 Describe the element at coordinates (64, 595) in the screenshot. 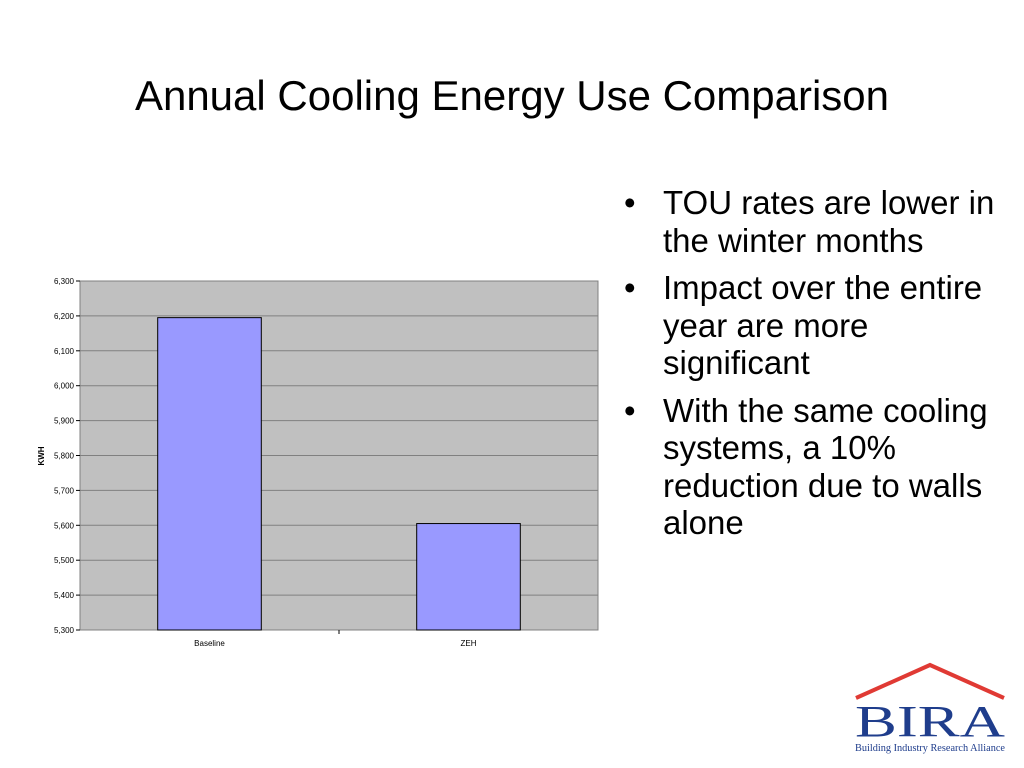

I see `y-tick-label: 5,400` at that location.